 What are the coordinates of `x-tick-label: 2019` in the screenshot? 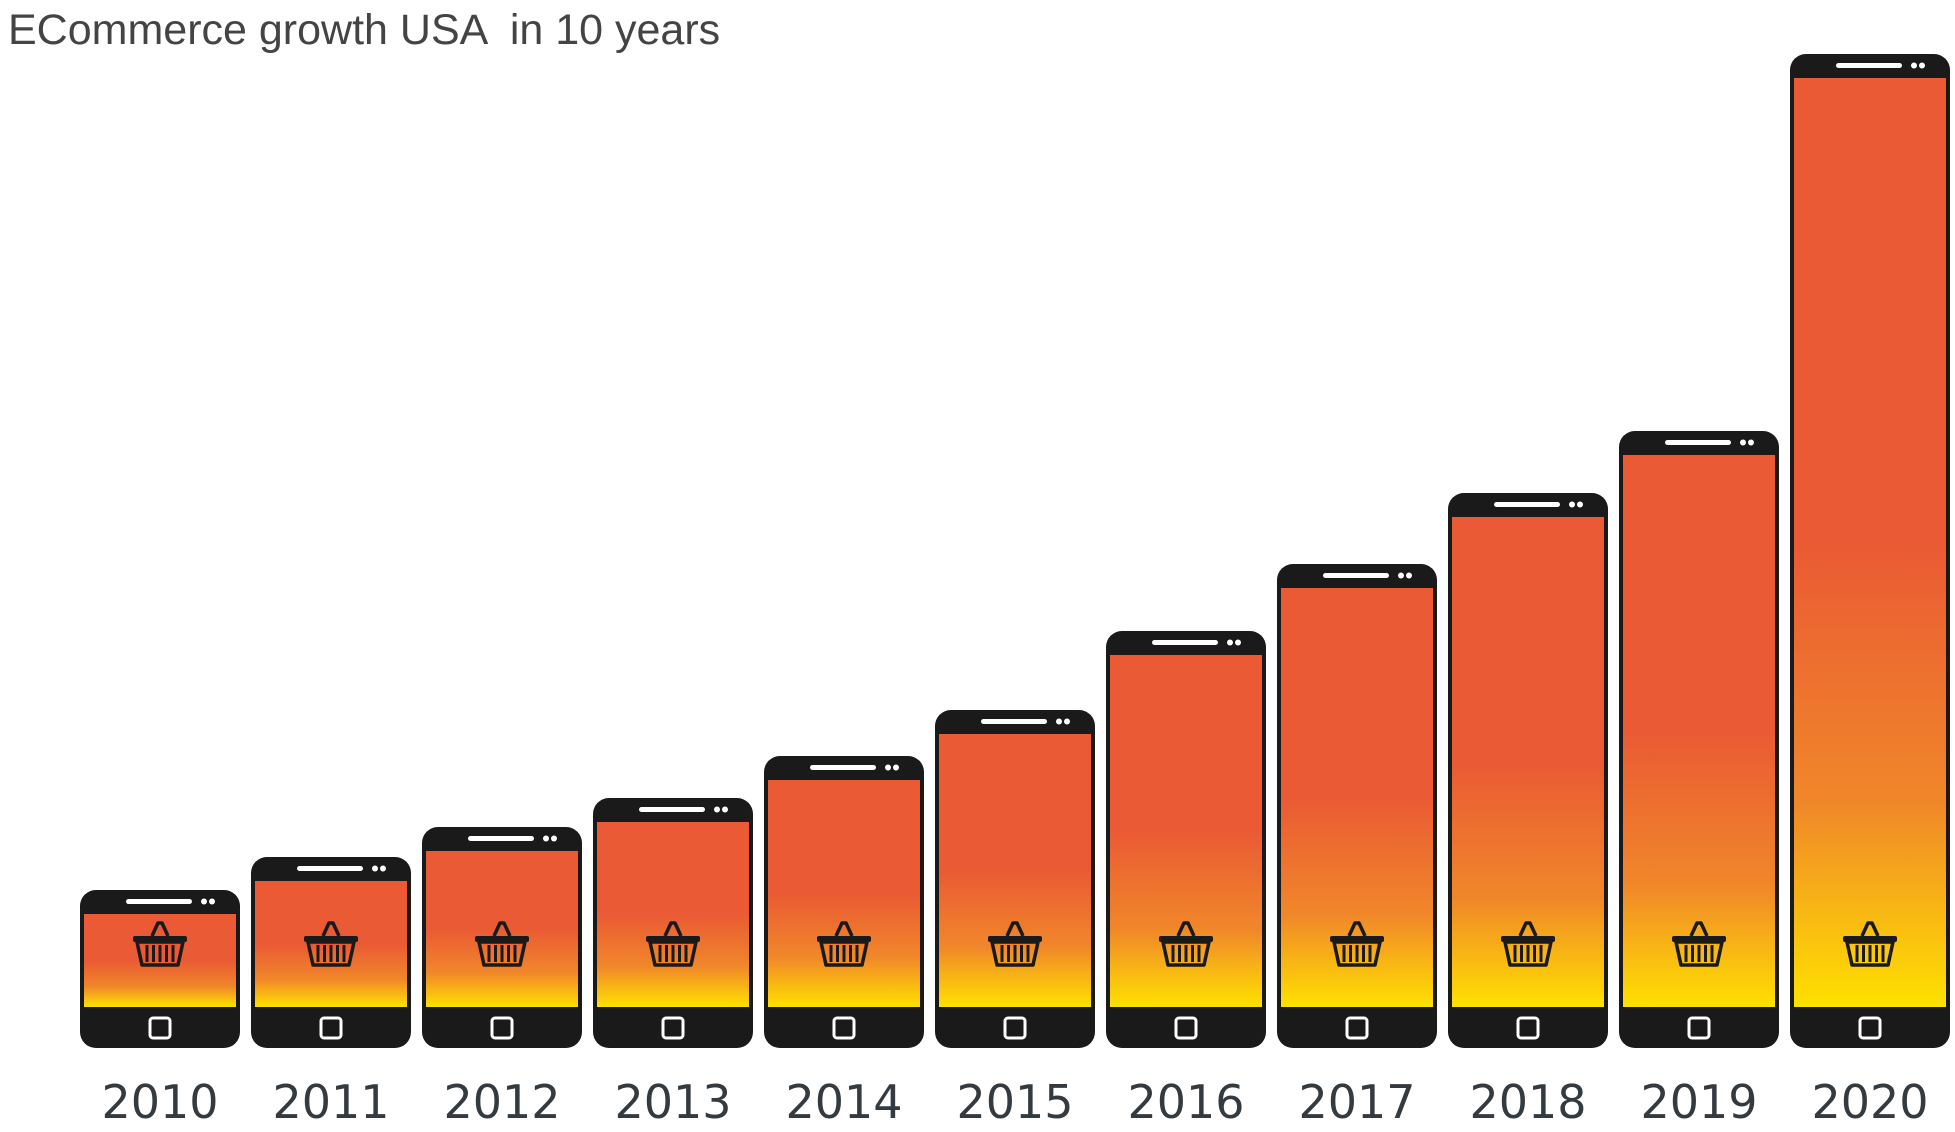 It's located at (1698, 1102).